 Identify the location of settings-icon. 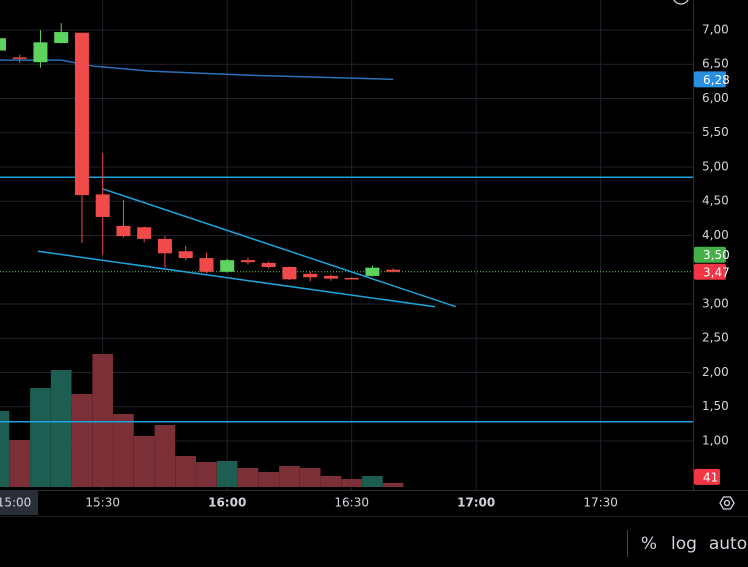
(727, 503).